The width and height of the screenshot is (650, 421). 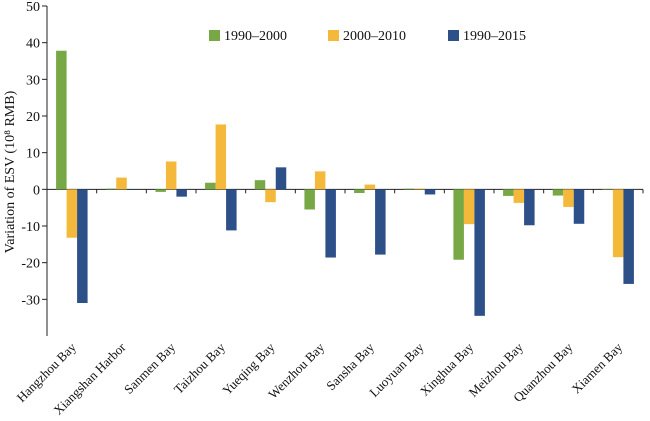 I want to click on category-label: Sanmen Bay, so click(x=150, y=368).